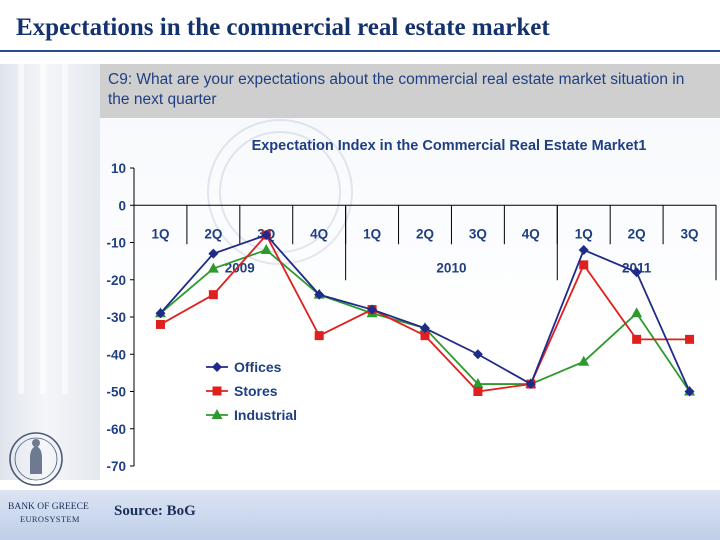 The width and height of the screenshot is (720, 540). What do you see at coordinates (256, 391) in the screenshot?
I see `legend-label: Stores` at bounding box center [256, 391].